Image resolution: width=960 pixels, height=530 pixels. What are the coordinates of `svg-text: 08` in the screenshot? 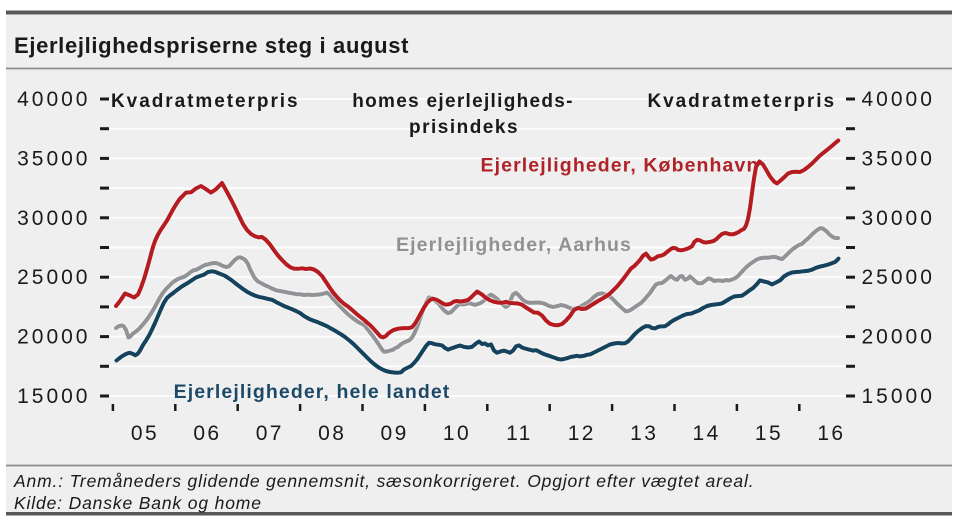 It's located at (332, 433).